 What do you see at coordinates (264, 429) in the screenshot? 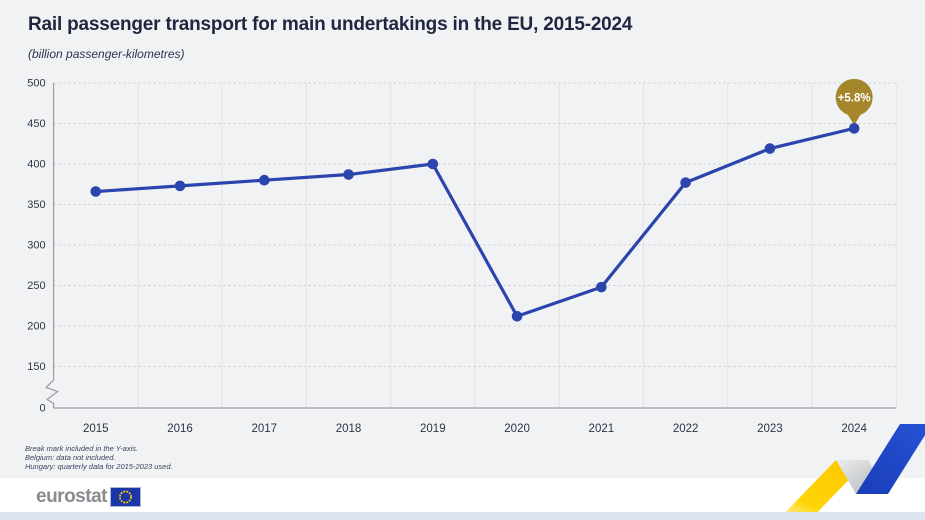
I see `svg-text: 2017` at bounding box center [264, 429].